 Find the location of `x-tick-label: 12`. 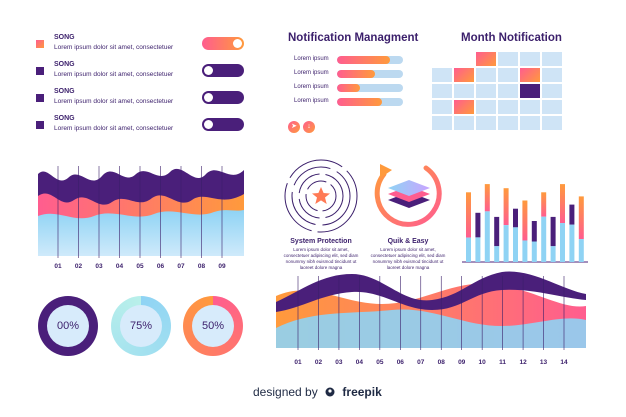

x-tick-label: 12 is located at coordinates (523, 362).